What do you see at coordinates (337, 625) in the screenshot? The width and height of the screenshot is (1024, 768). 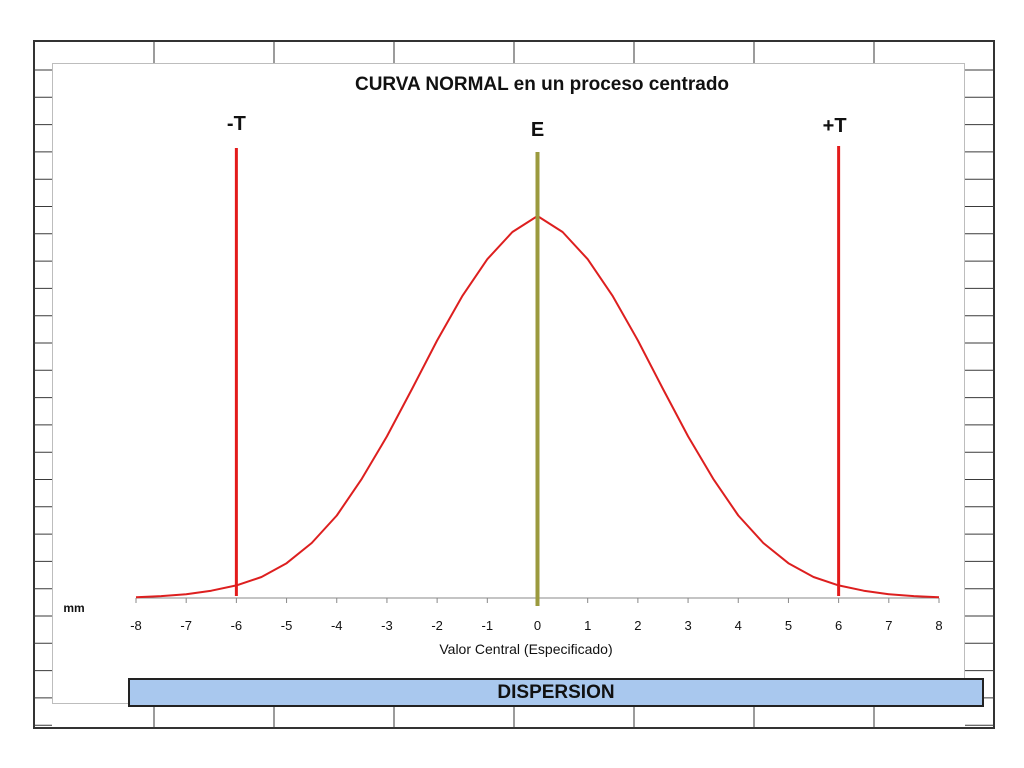 I see `x-tick-label: -4` at bounding box center [337, 625].